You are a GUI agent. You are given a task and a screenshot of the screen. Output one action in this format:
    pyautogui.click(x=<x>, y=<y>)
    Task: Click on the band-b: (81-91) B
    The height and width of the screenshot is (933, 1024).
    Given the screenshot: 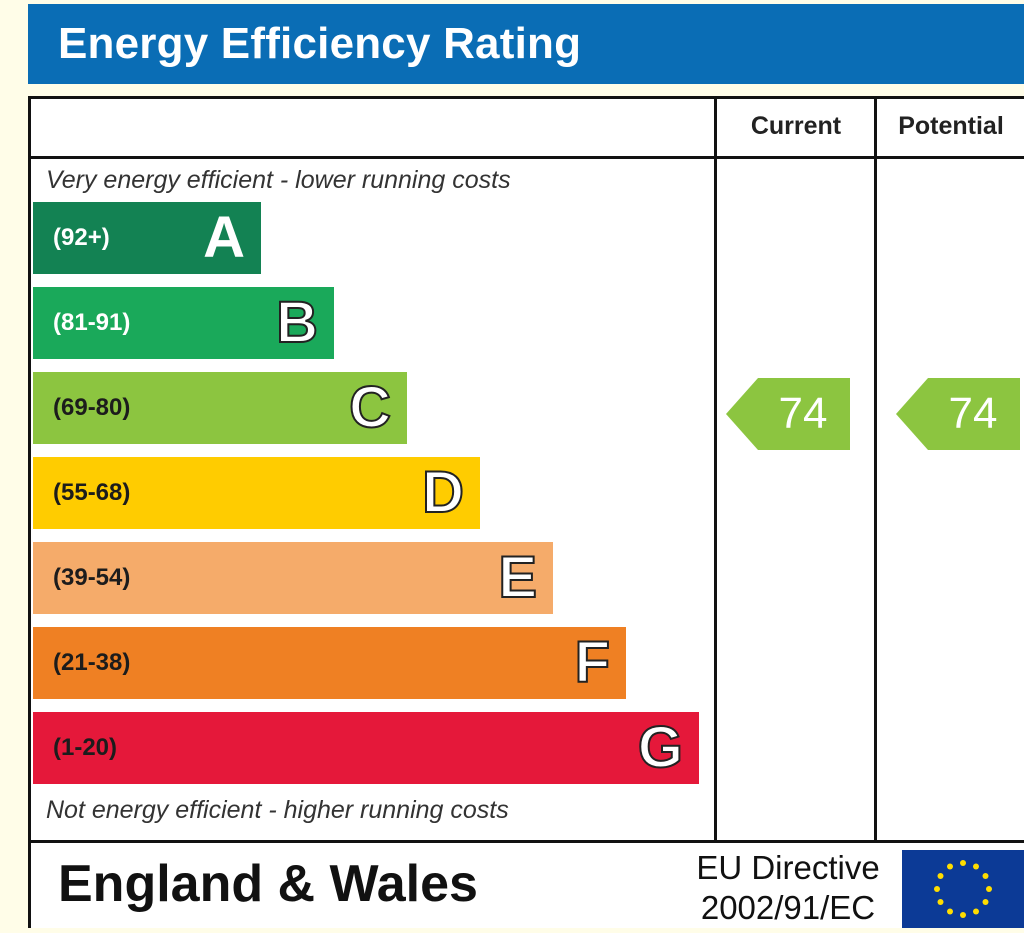 What is the action you would take?
    pyautogui.click(x=183, y=323)
    